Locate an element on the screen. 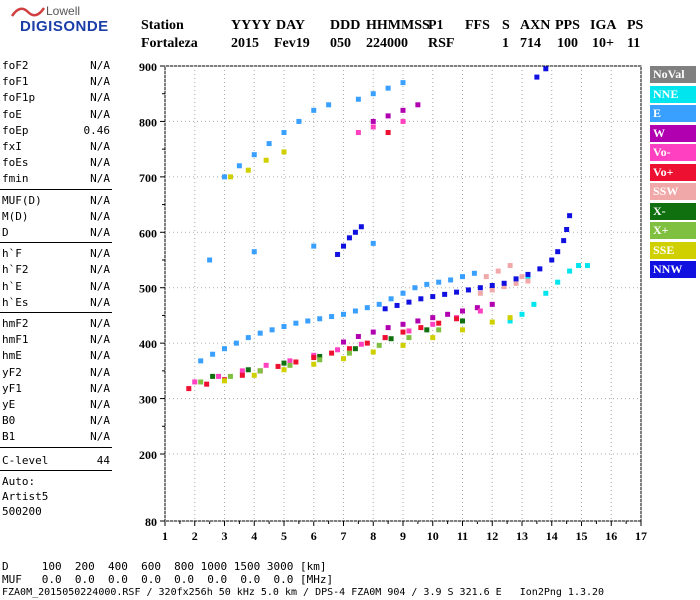 This screenshot has height=600, width=700. param-name: foEs is located at coordinates (15, 163).